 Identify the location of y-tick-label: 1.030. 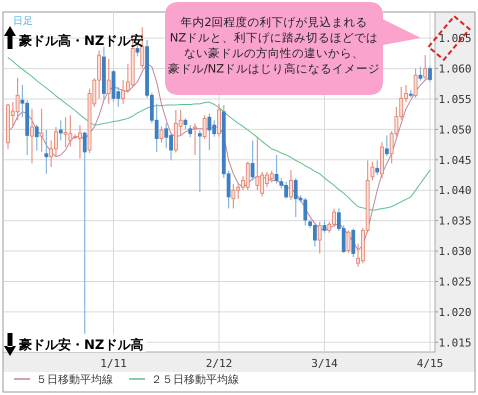
(455, 251).